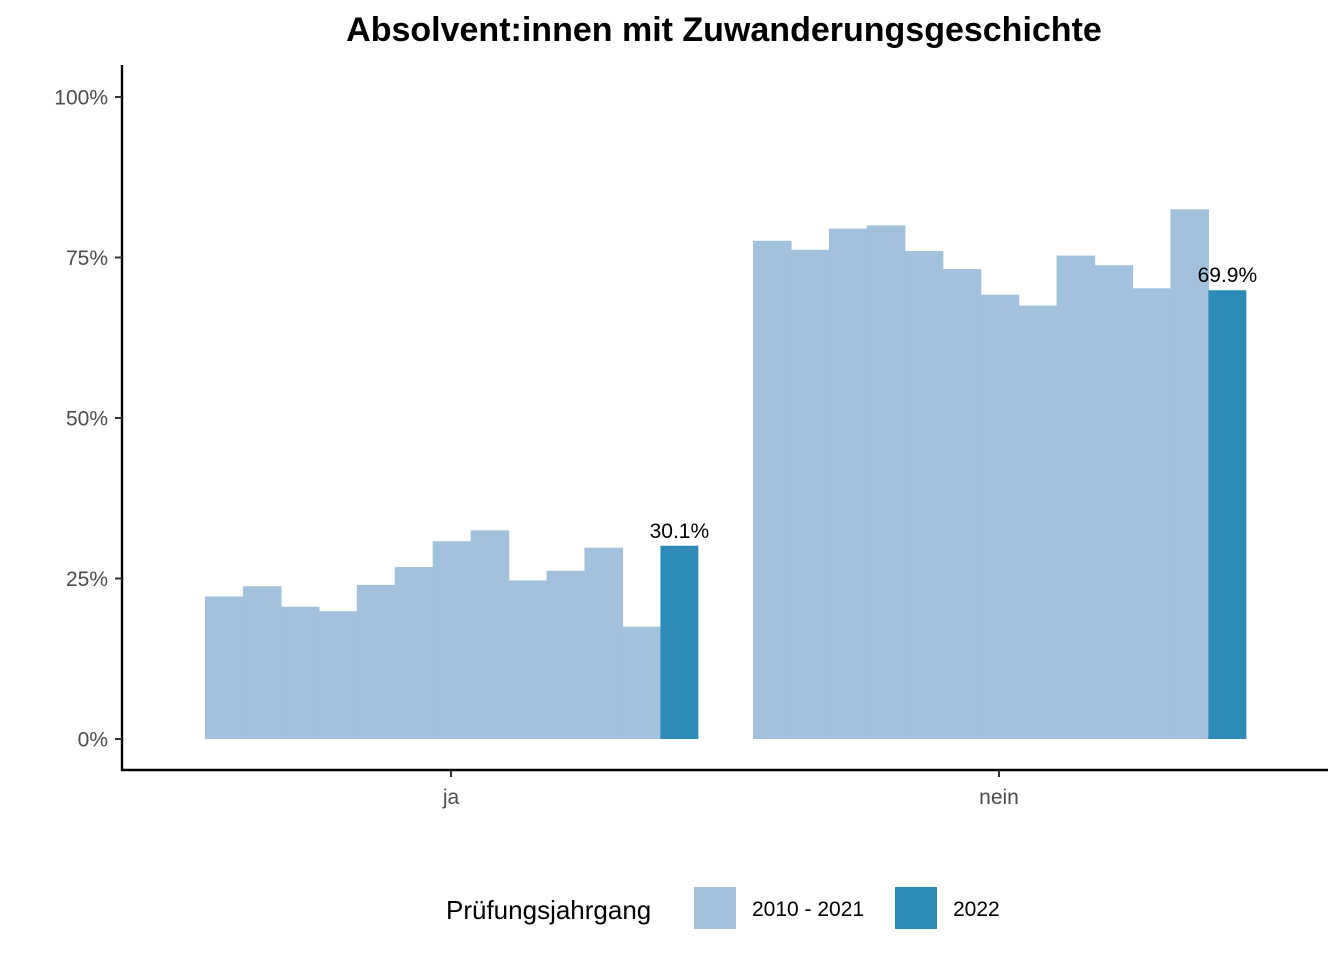 The image size is (1344, 965). I want to click on y-tick-label: 50%, so click(87, 419).